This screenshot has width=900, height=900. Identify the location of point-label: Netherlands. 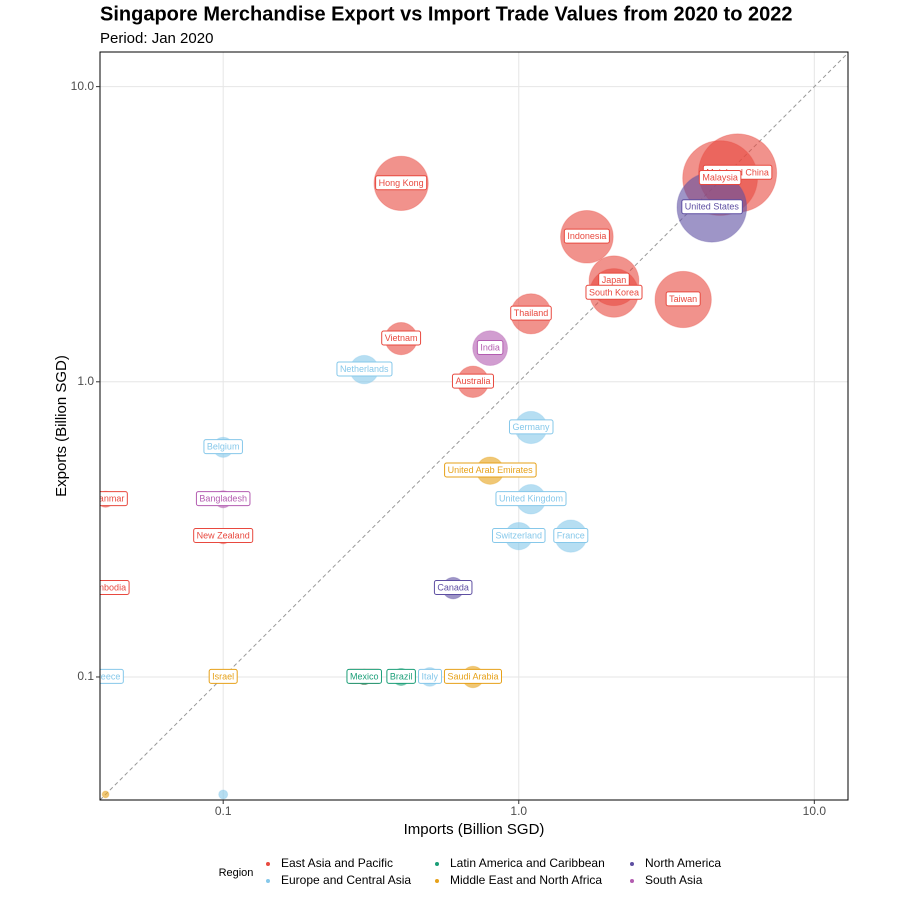
(364, 369).